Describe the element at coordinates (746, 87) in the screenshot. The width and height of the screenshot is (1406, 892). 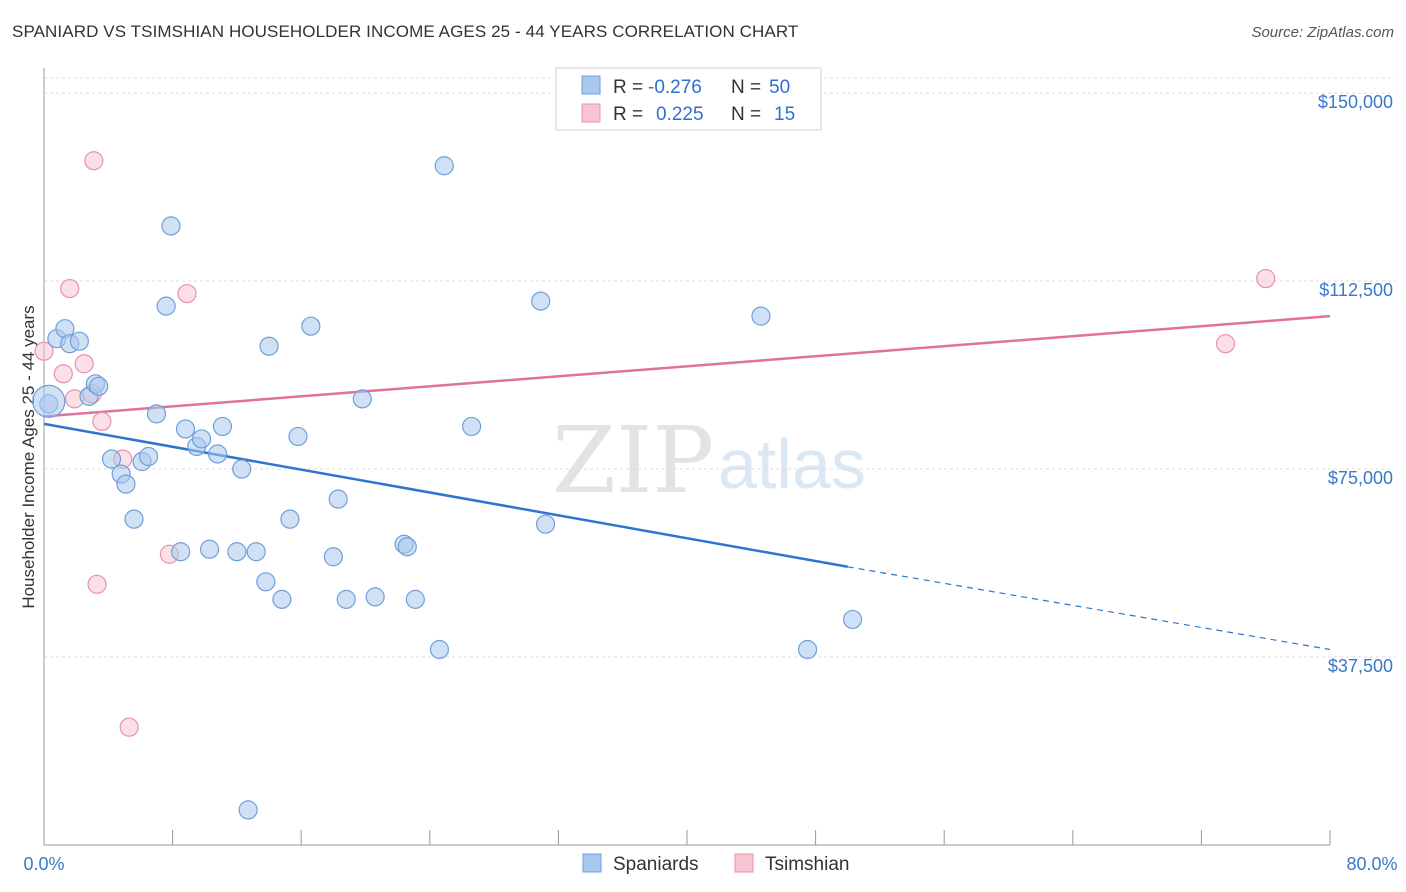
I see `legend-n-label-1: N =` at that location.